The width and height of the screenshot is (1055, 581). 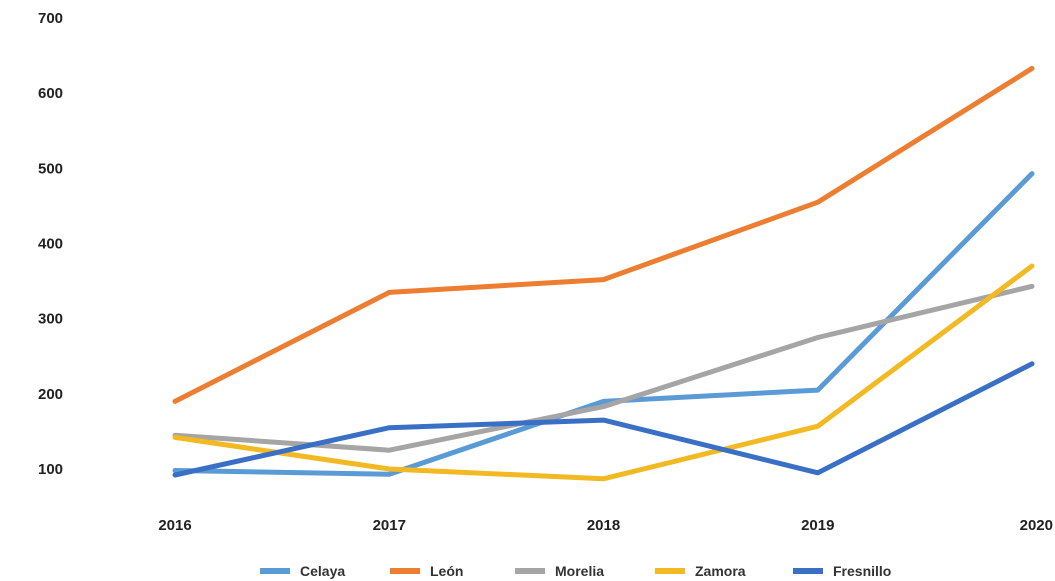 I want to click on legend-item: Fresnillo, so click(x=842, y=571).